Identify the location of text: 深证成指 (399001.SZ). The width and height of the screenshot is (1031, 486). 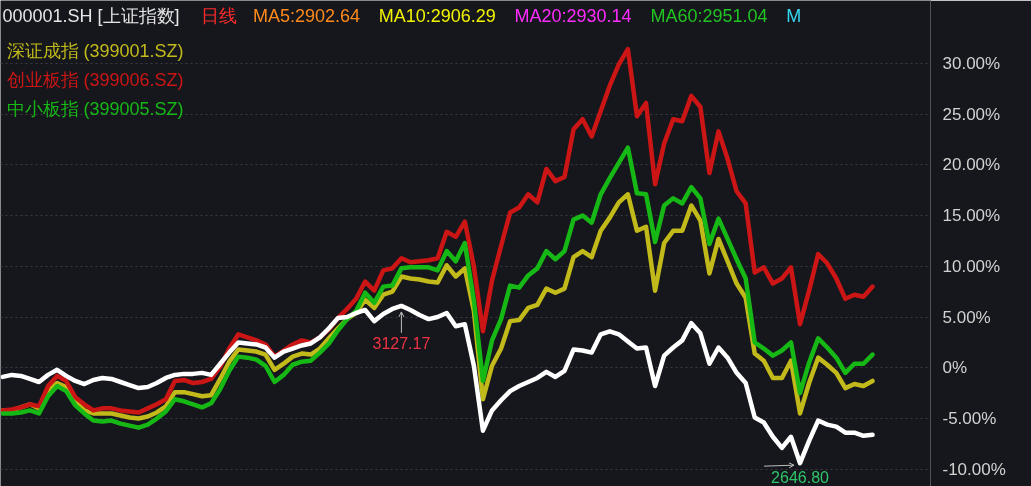
(95, 50).